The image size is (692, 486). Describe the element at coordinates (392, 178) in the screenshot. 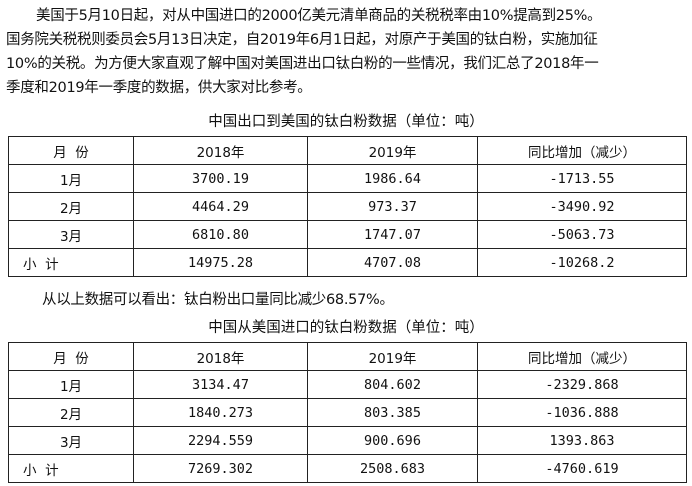

I see `value-2019: 1986.64` at that location.